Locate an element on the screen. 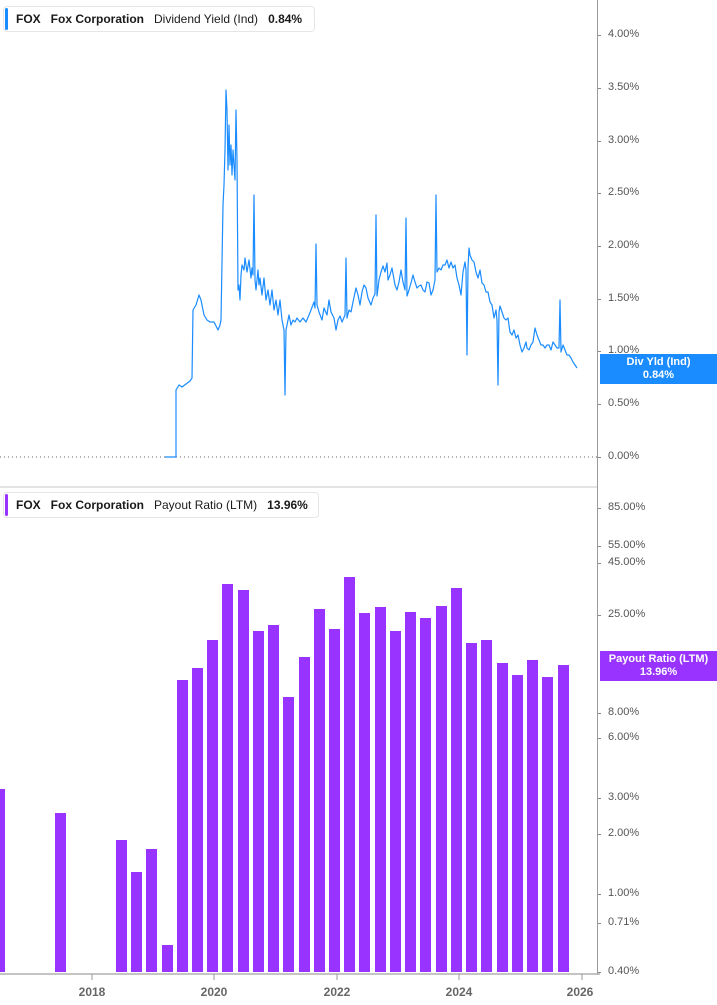 This screenshot has width=717, height=1005. x-tick-label: 2020 is located at coordinates (214, 992).